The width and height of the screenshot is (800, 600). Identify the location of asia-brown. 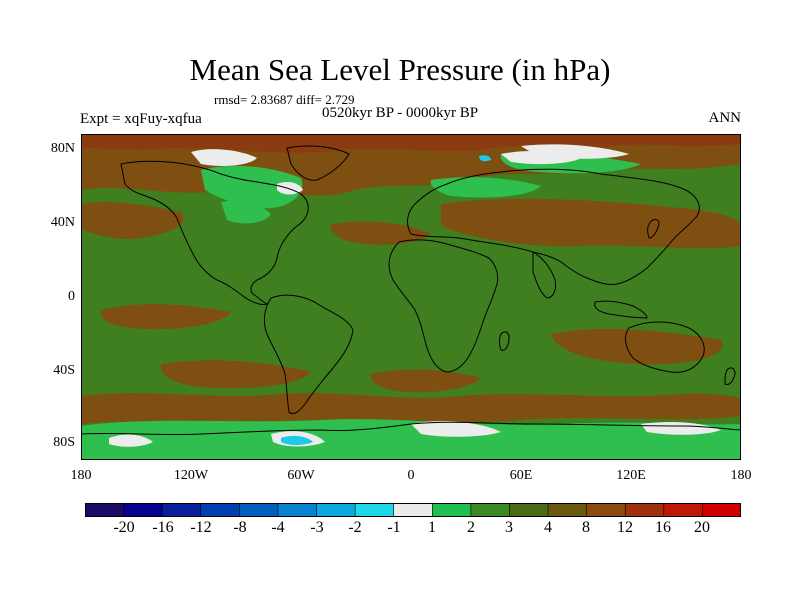
(591, 223).